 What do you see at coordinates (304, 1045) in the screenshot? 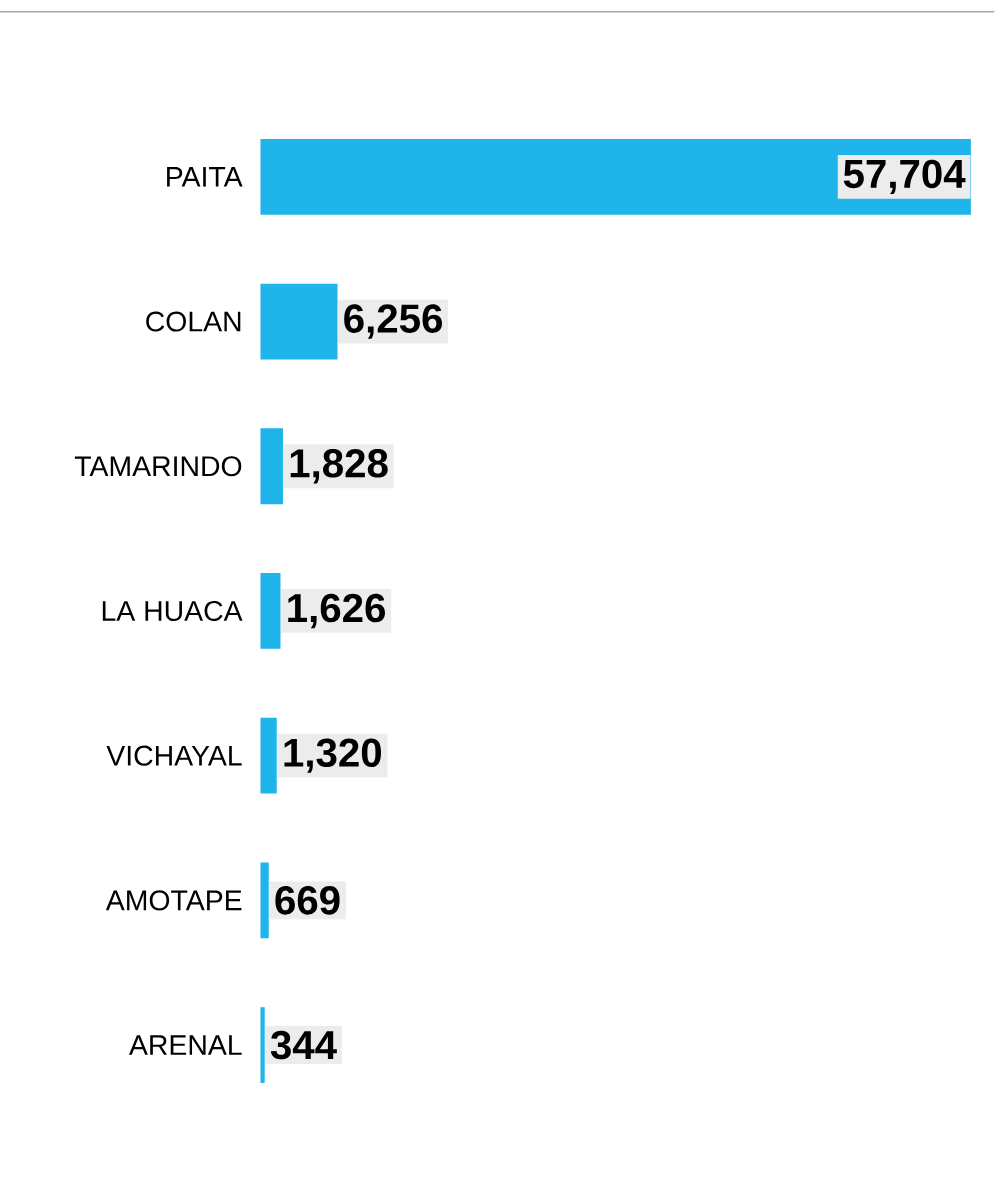
I see `data-label: 344` at bounding box center [304, 1045].